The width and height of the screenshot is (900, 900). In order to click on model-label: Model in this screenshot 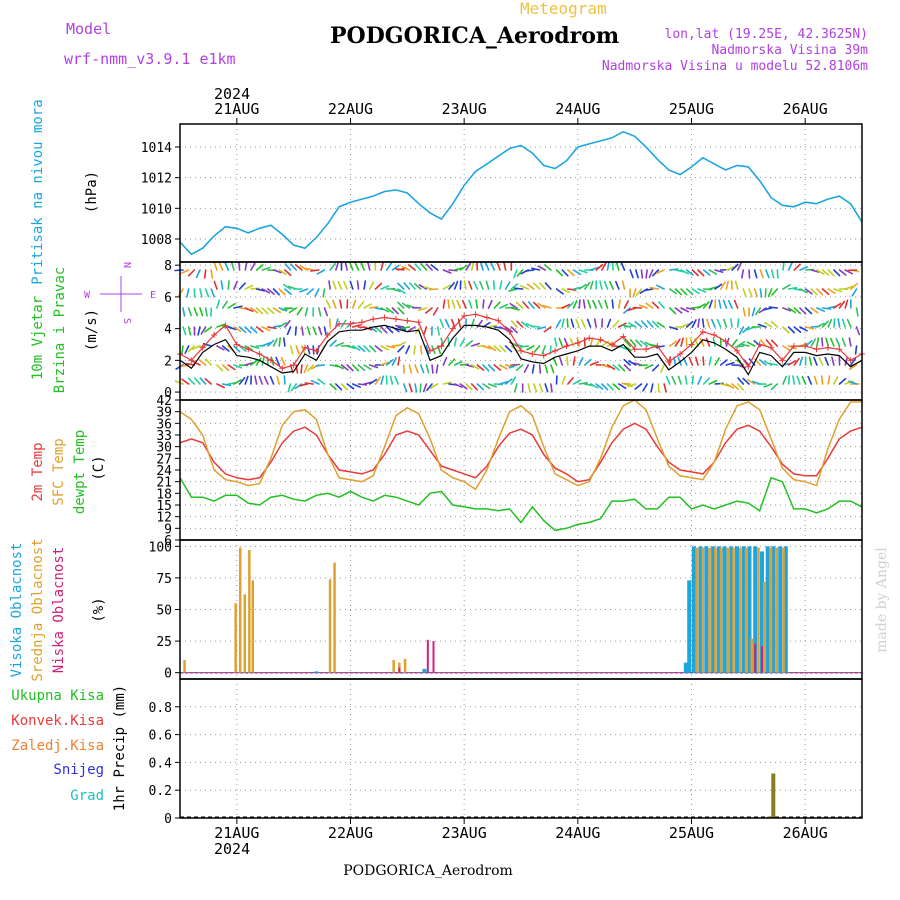, I will do `click(88, 29)`.